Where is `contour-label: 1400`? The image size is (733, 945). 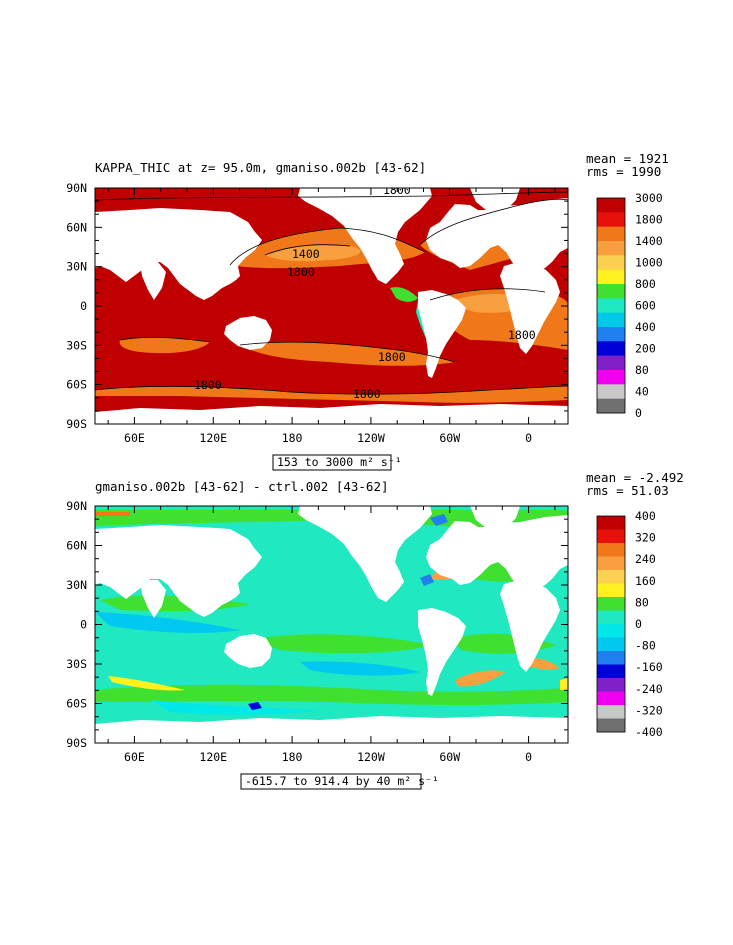
contour-label: 1400 is located at coordinates (306, 254).